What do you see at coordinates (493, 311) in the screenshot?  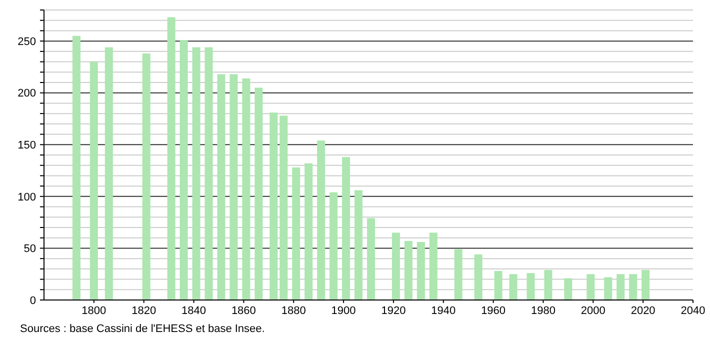 I see `x-tick-label: 1960` at bounding box center [493, 311].